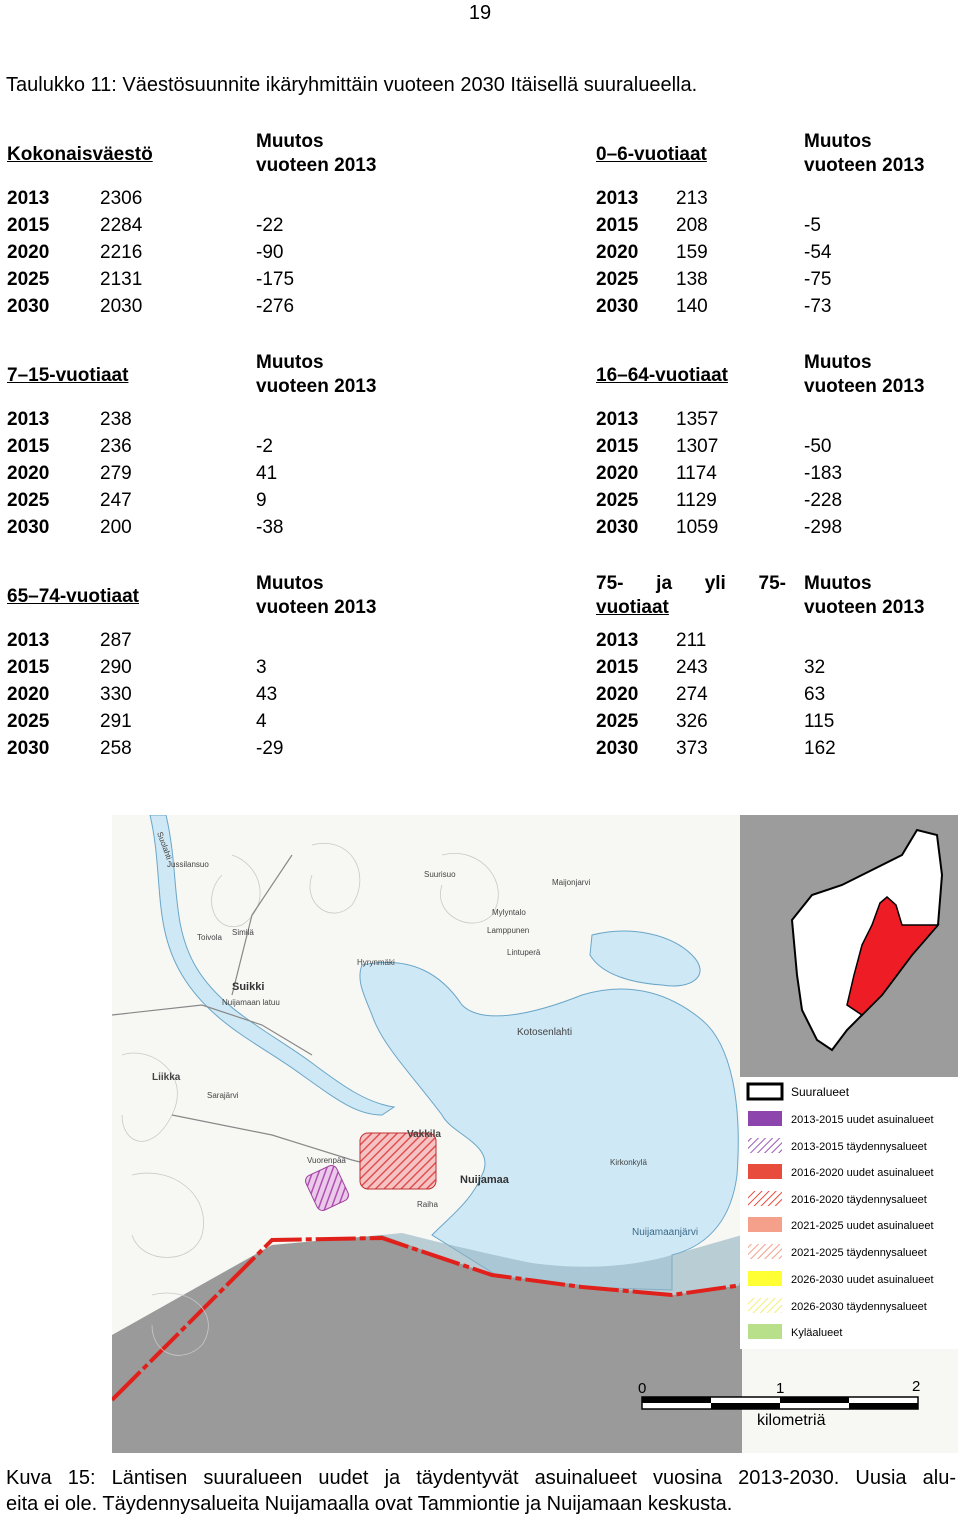  I want to click on map-border-line, so click(427, 1318).